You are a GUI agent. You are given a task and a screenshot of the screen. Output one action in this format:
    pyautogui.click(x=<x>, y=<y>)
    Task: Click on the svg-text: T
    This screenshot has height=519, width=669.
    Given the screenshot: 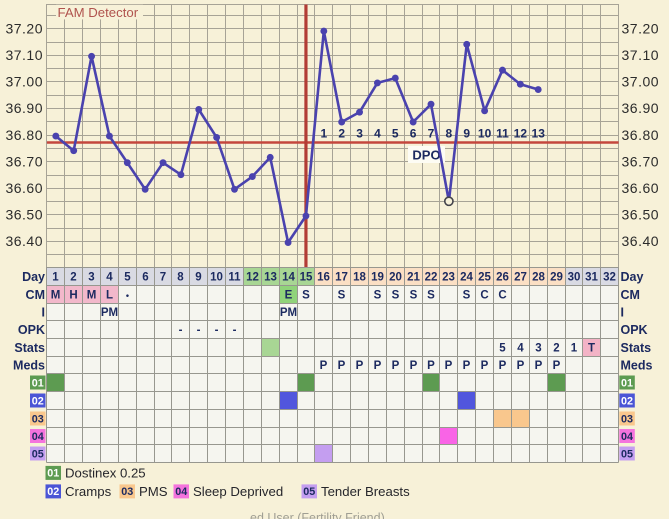 What is the action you would take?
    pyautogui.click(x=591, y=349)
    